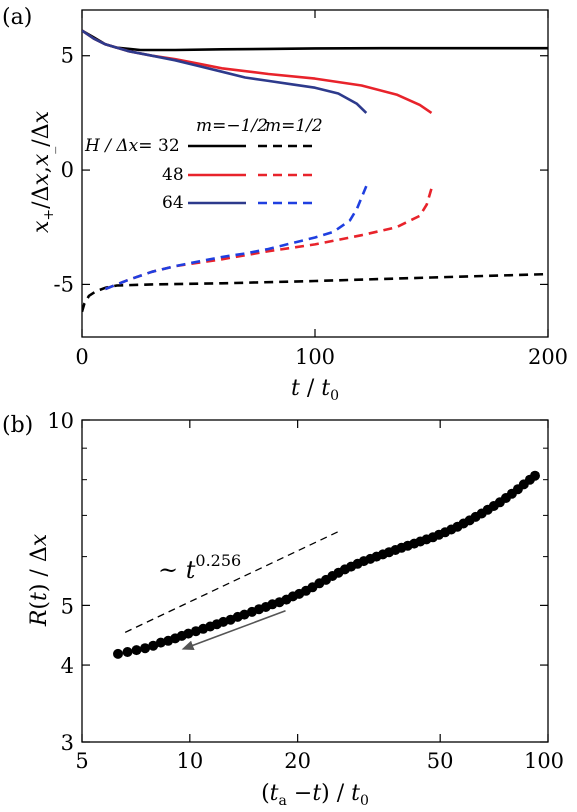 Image resolution: width=577 pixels, height=812 pixels. I want to click on legend-row-prefix: H / Δx=, so click(118, 146).